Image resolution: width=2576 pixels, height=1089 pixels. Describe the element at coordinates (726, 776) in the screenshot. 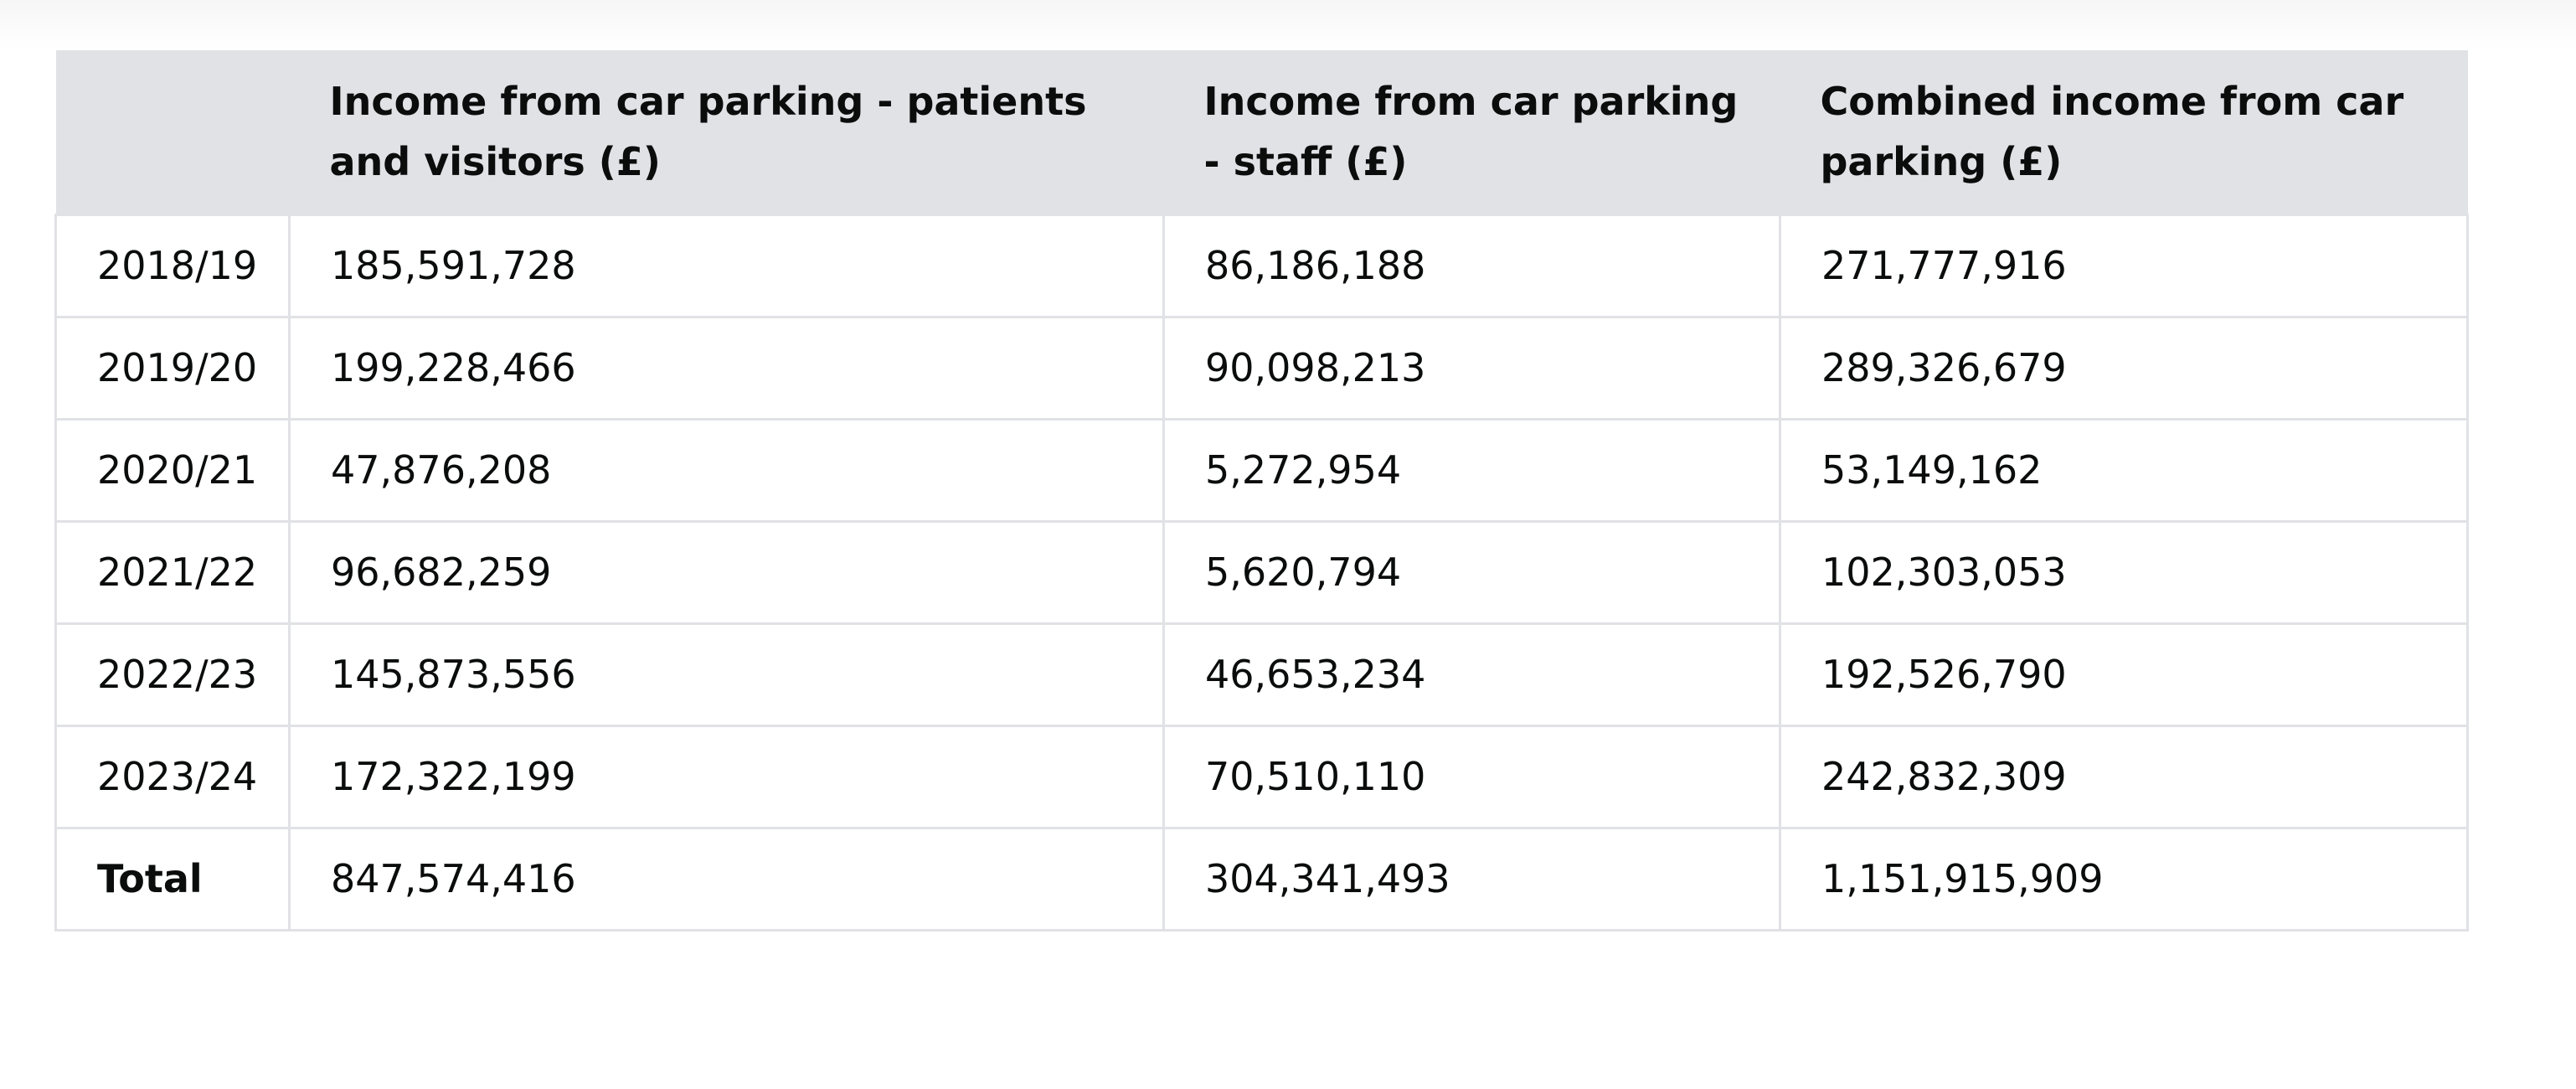

I see `patients-visitors-income-cell: 172,322,199` at that location.